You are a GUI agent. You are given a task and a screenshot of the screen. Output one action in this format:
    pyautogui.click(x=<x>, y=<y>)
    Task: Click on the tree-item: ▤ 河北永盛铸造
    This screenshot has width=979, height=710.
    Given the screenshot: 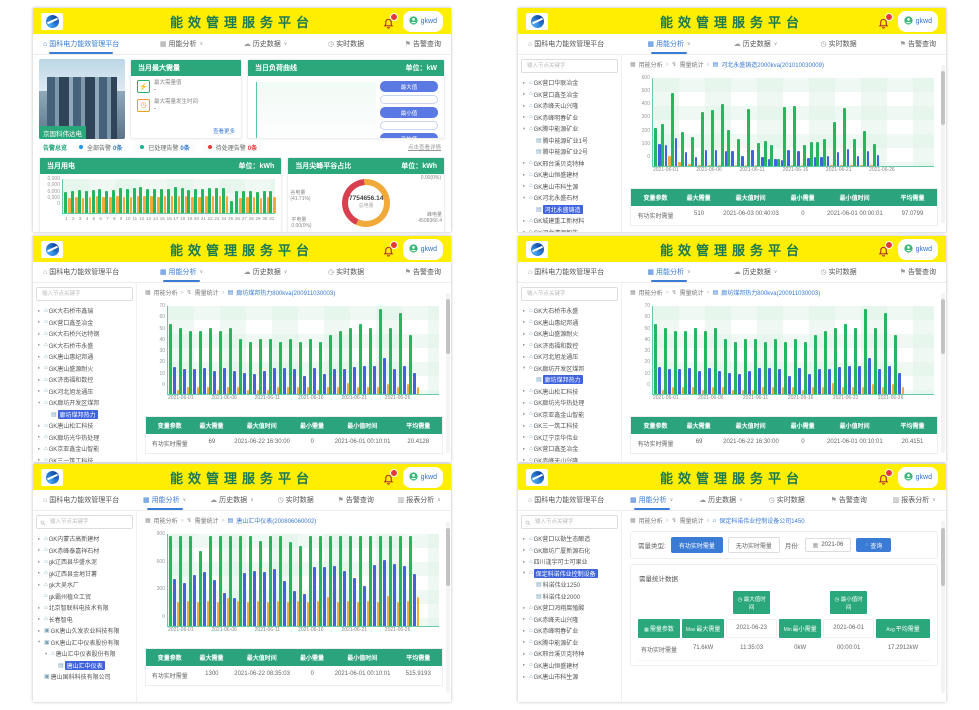 What is the action you would take?
    pyautogui.click(x=569, y=210)
    